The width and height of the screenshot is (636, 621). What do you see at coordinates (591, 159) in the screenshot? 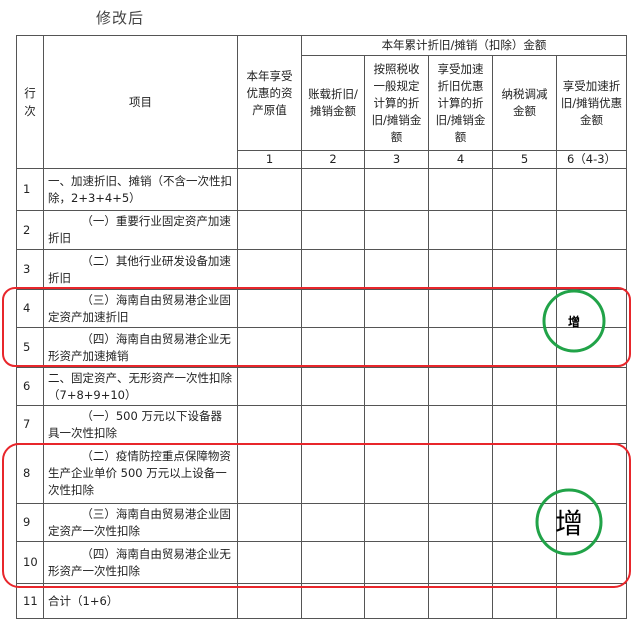
I see `column-number: 6（4-3）` at bounding box center [591, 159].